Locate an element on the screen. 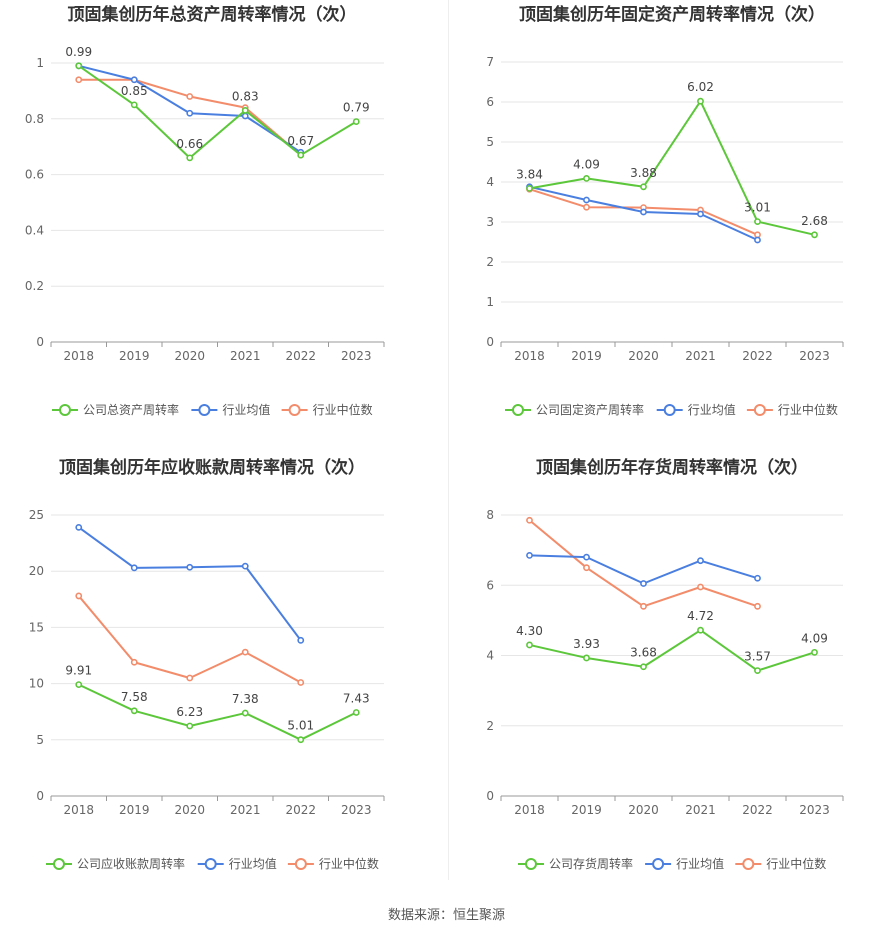 This screenshot has height=935, width=893. y-tick-label: 0.2 is located at coordinates (34, 286).